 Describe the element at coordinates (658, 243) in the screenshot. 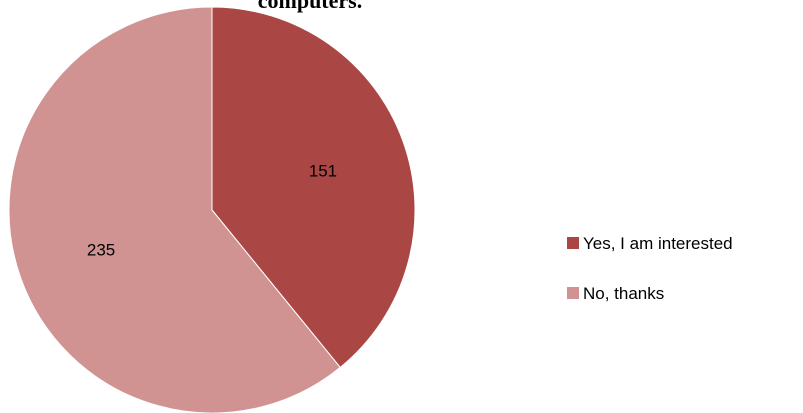

I see `legend-label: Yes, I am interested` at that location.